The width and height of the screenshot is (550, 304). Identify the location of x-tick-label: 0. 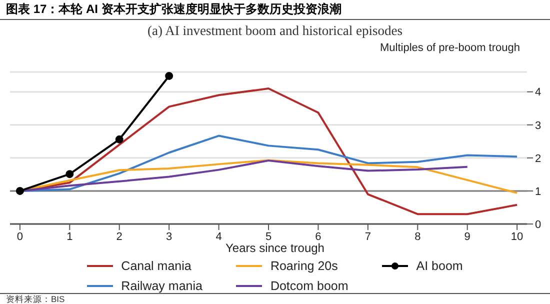
(20, 236).